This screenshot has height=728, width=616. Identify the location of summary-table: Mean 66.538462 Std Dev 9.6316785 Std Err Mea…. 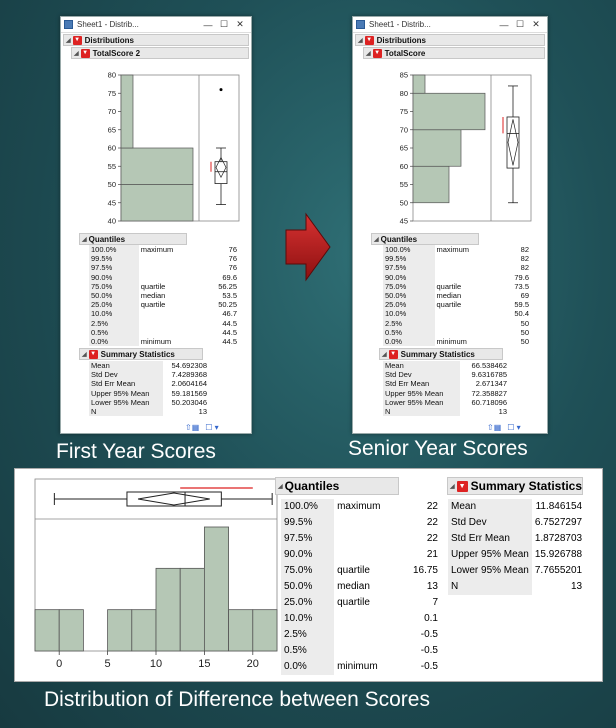
(446, 389).